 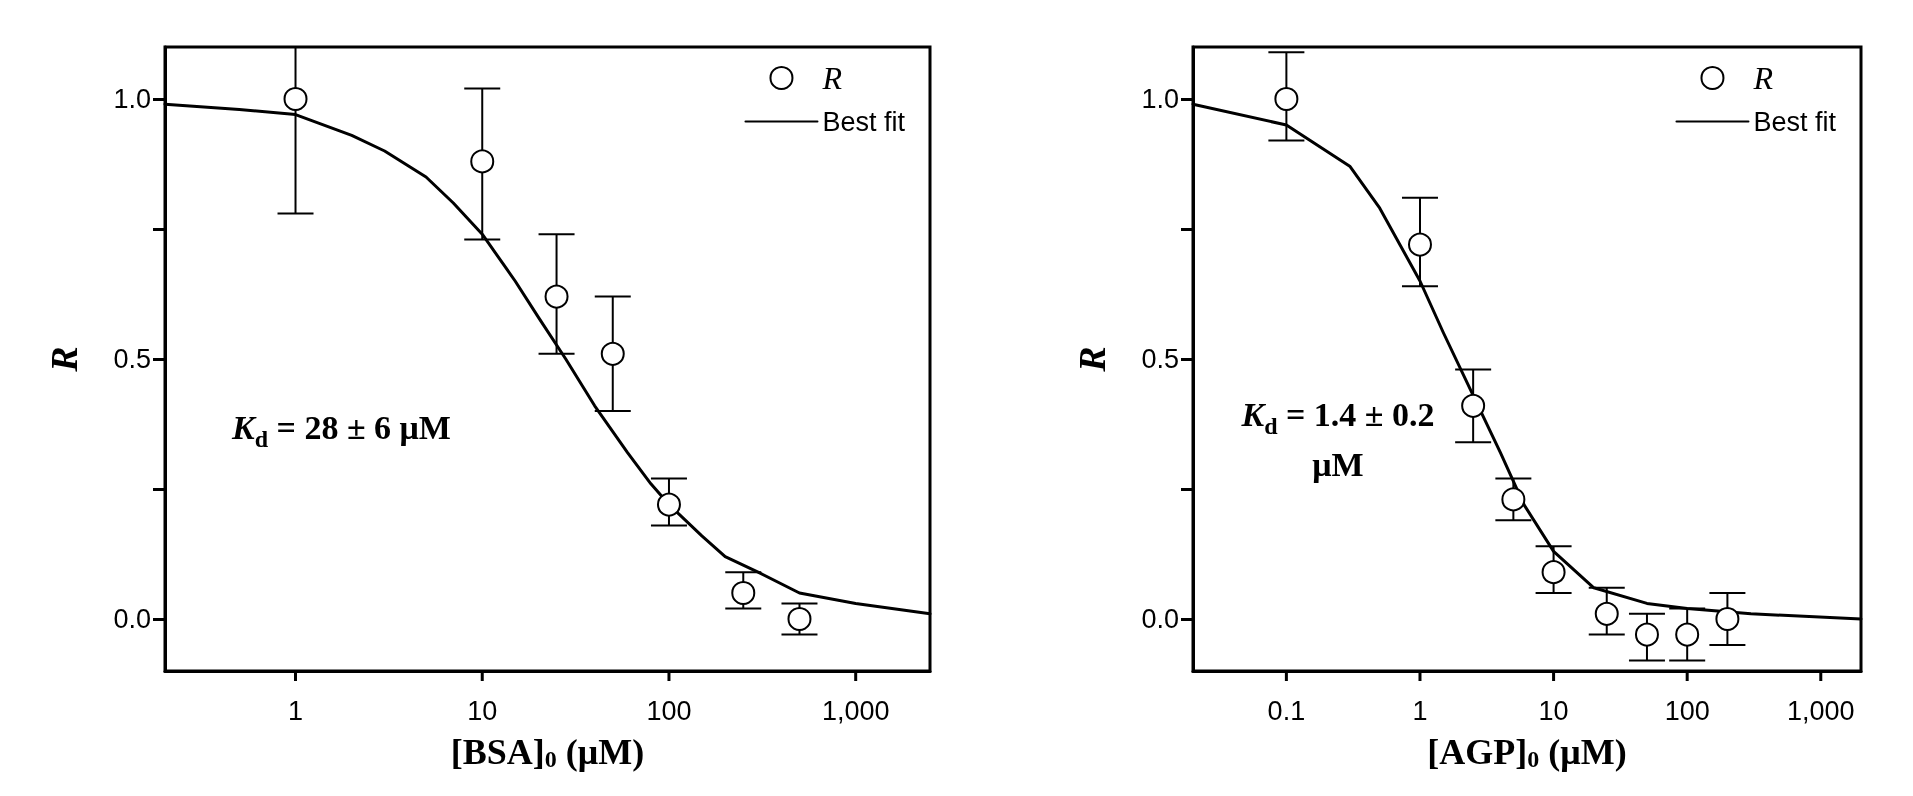 I want to click on x-axis-title: [AGP]0 (μM), so click(x=1527, y=752).